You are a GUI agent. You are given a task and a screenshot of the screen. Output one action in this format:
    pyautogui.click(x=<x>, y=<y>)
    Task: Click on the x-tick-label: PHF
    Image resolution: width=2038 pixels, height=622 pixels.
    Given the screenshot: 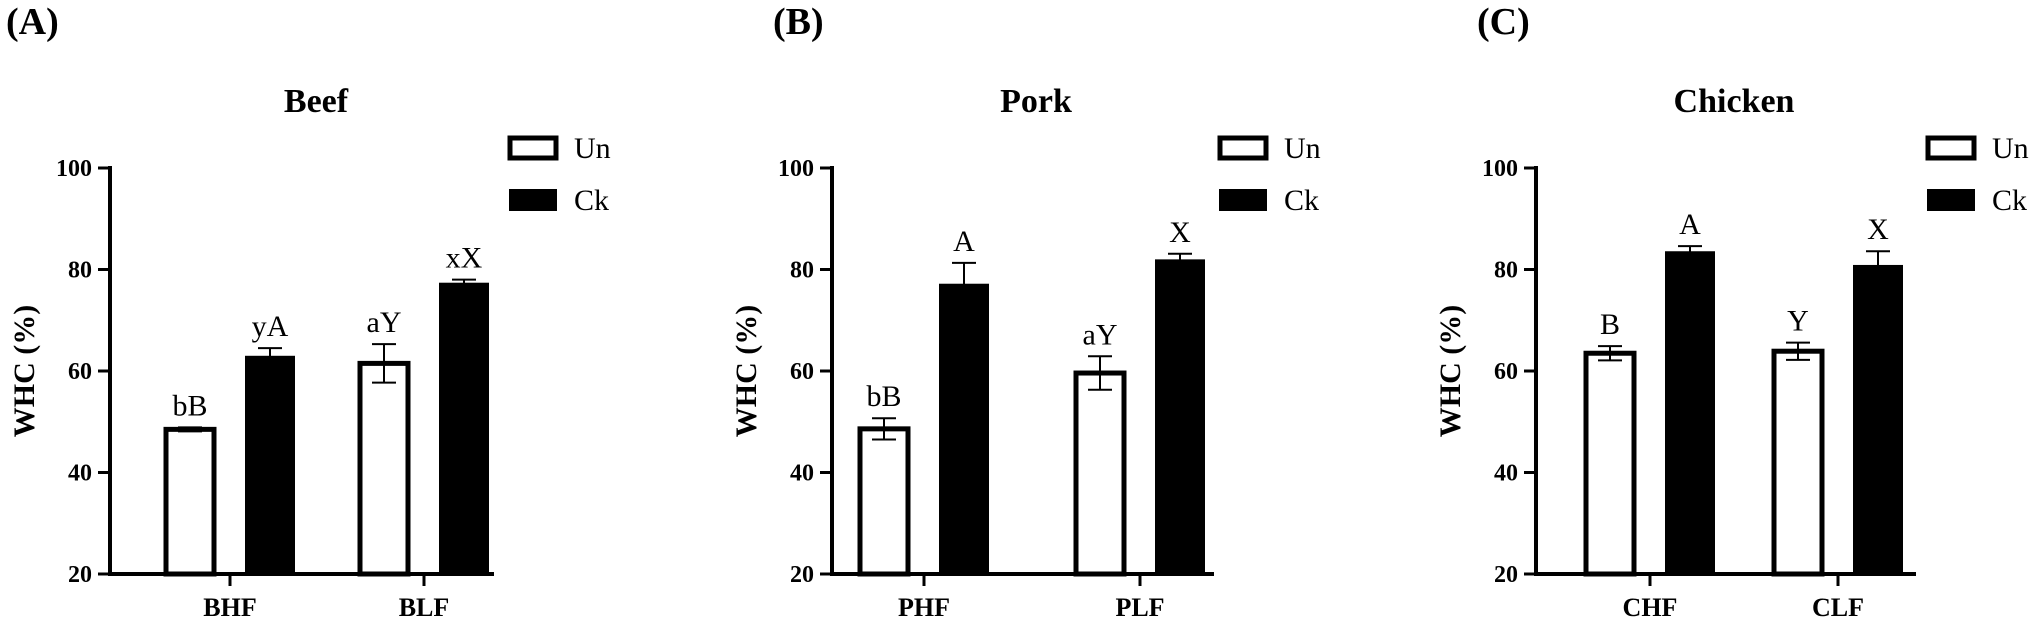 What is the action you would take?
    pyautogui.click(x=924, y=607)
    